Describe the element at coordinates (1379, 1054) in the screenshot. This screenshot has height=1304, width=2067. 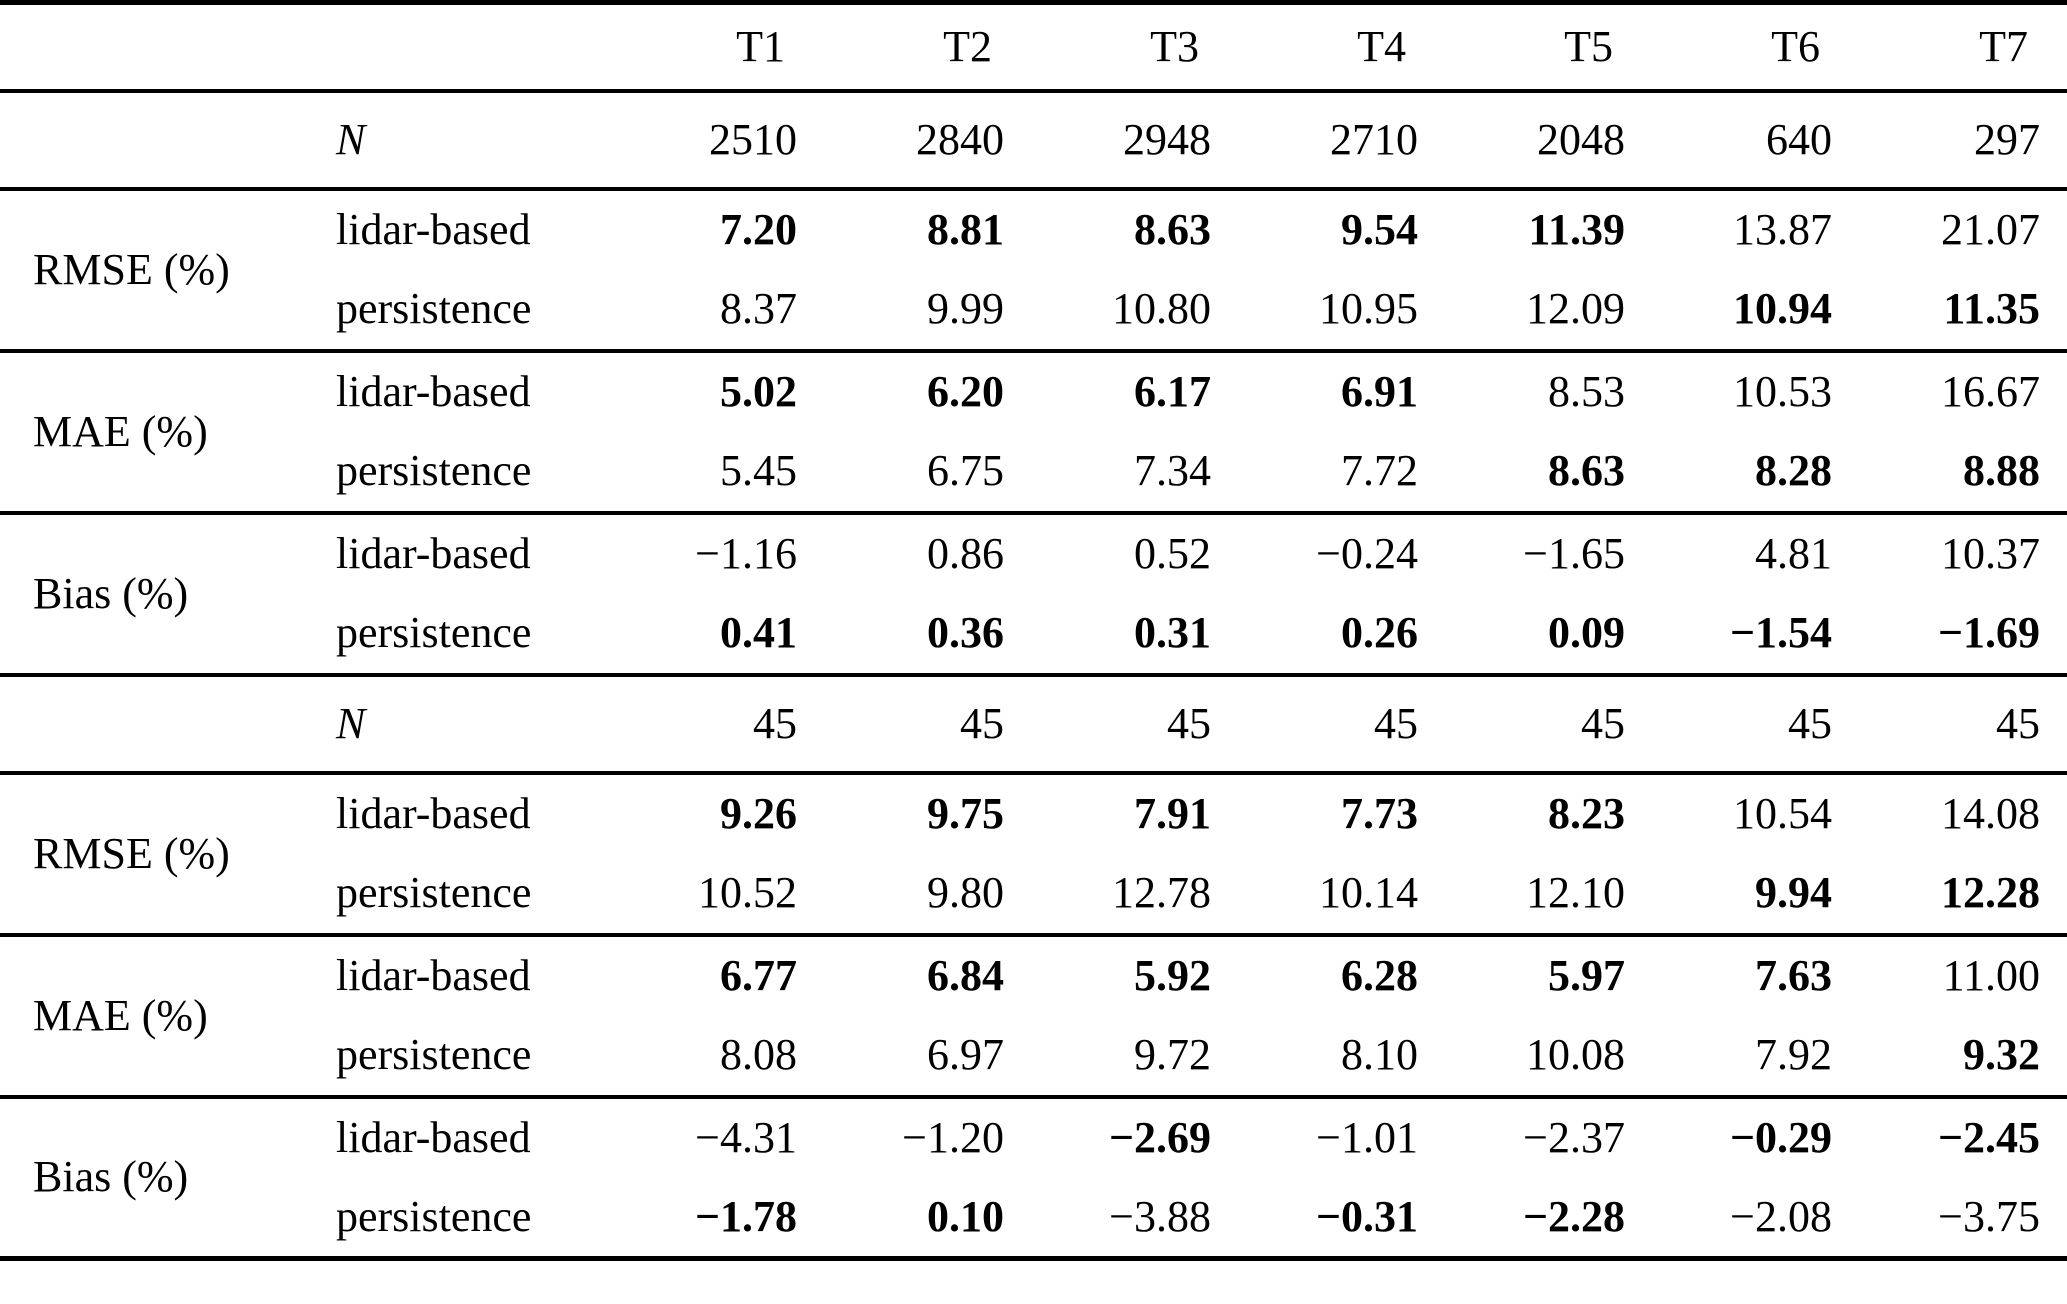
I see `value-cell: 8.10` at that location.